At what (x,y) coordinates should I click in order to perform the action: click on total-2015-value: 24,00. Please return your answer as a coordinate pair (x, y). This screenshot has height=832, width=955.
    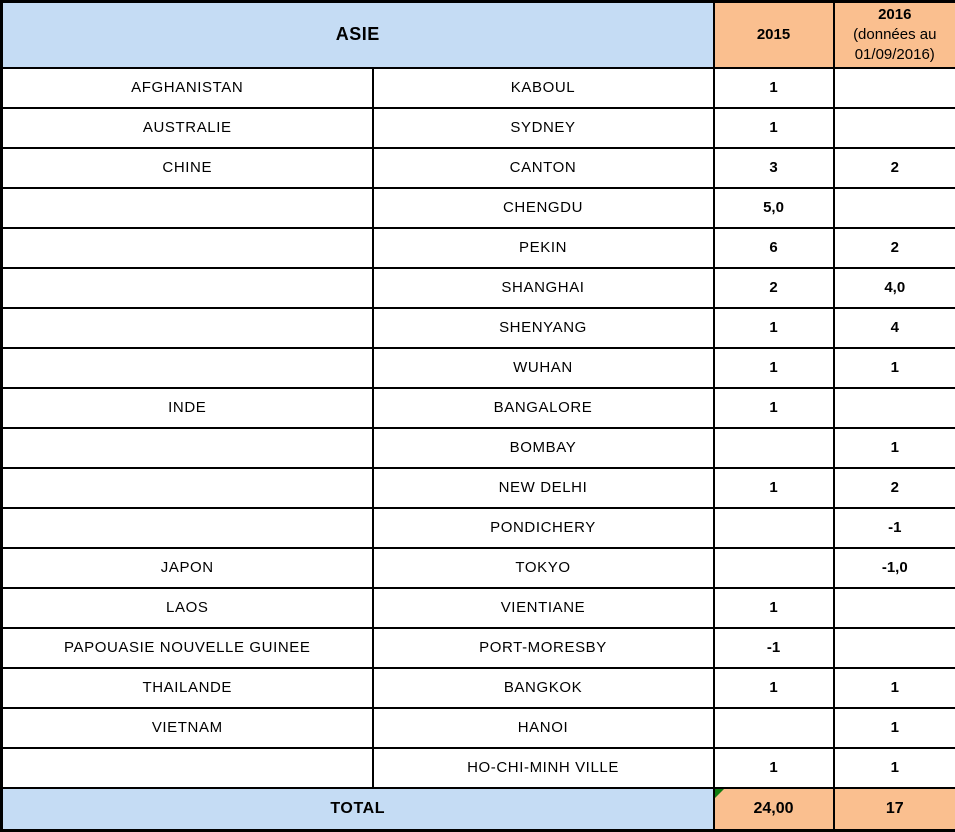
    Looking at the image, I should click on (773, 808).